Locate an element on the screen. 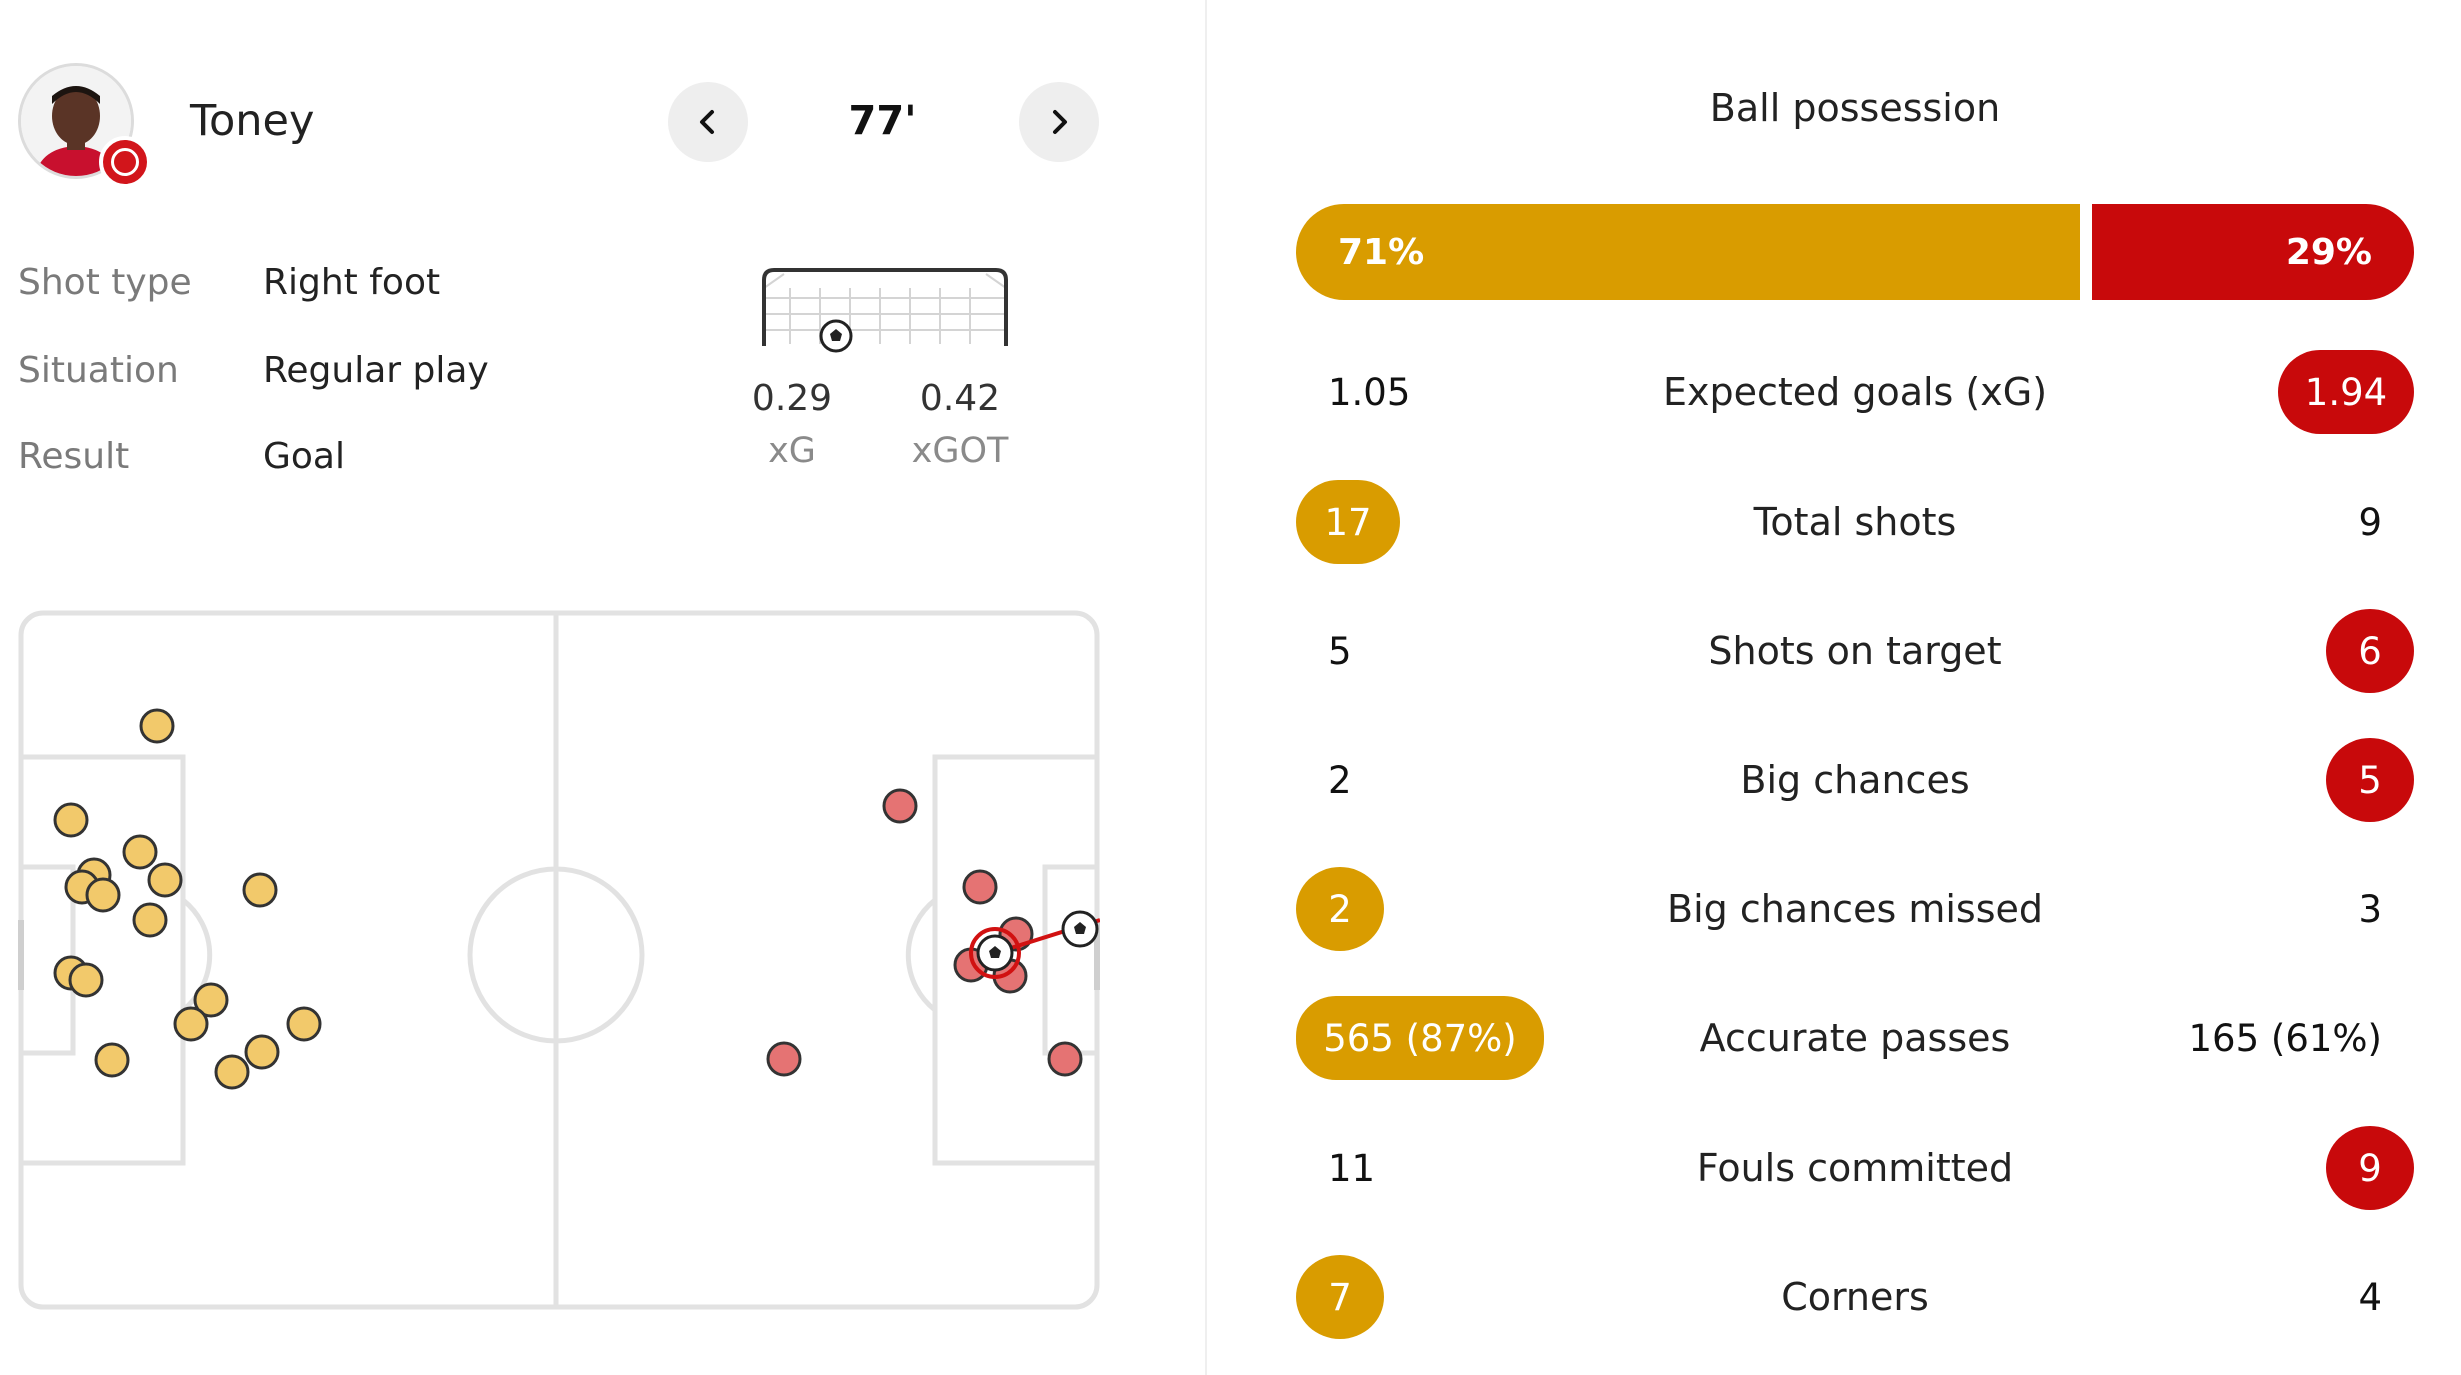  stat-home-value: 1.05 is located at coordinates (1369, 392).